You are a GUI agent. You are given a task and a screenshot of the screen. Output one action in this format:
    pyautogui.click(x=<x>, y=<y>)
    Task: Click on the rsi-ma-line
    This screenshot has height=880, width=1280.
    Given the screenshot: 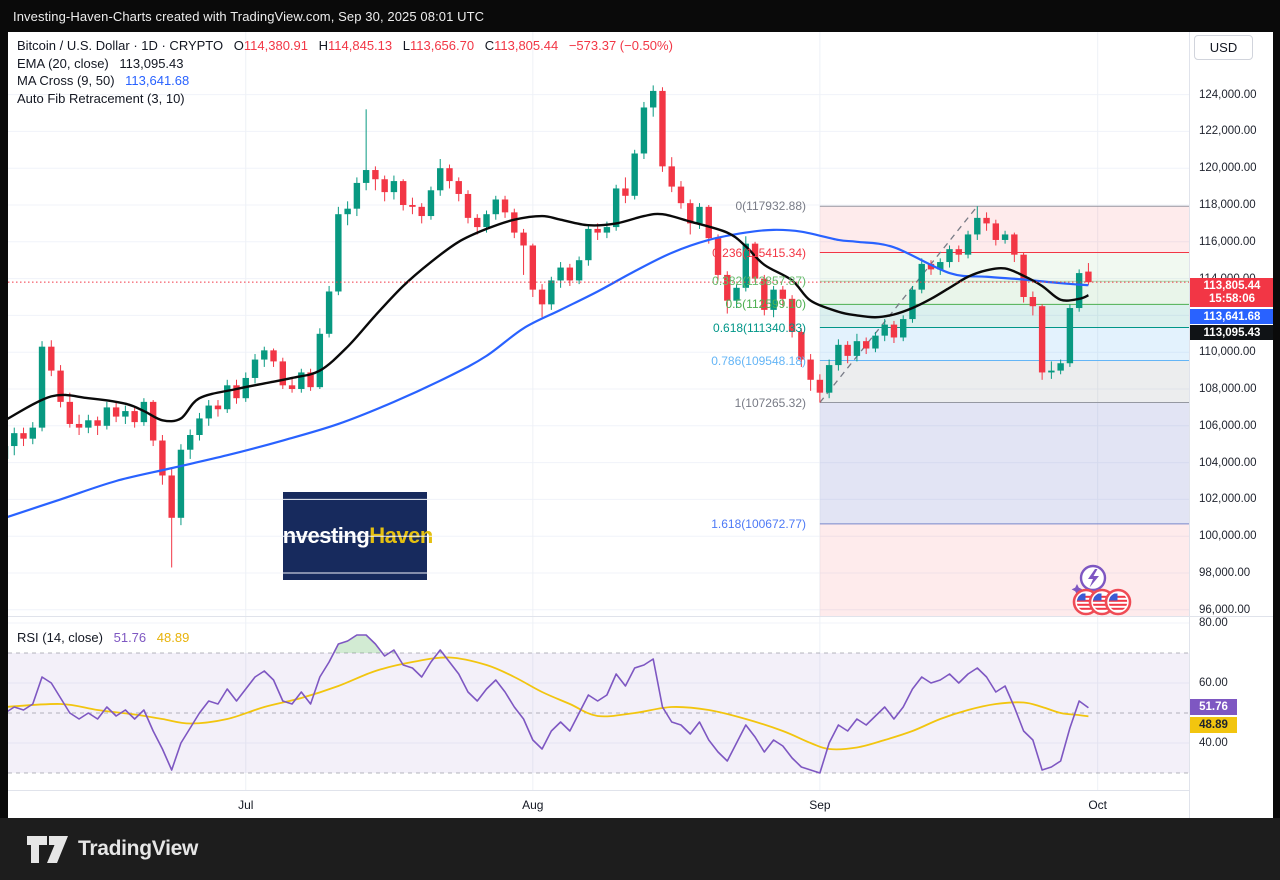 What is the action you would take?
    pyautogui.click(x=546, y=703)
    